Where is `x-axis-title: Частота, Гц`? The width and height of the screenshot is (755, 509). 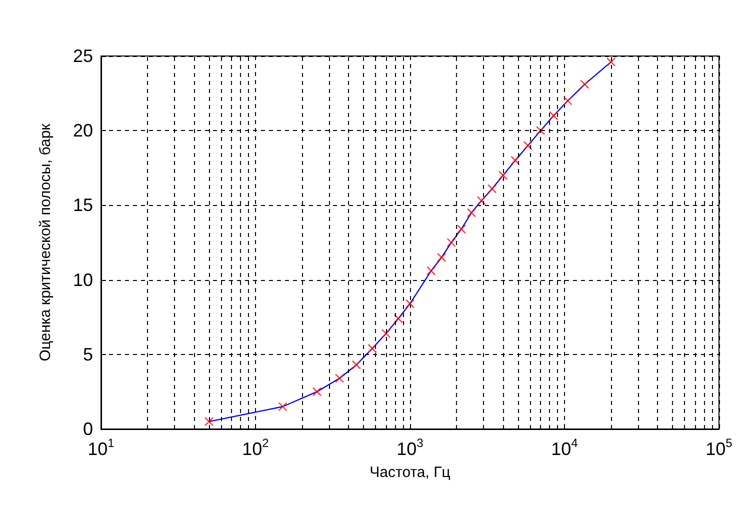
x-axis-title: Частота, Гц is located at coordinates (410, 472).